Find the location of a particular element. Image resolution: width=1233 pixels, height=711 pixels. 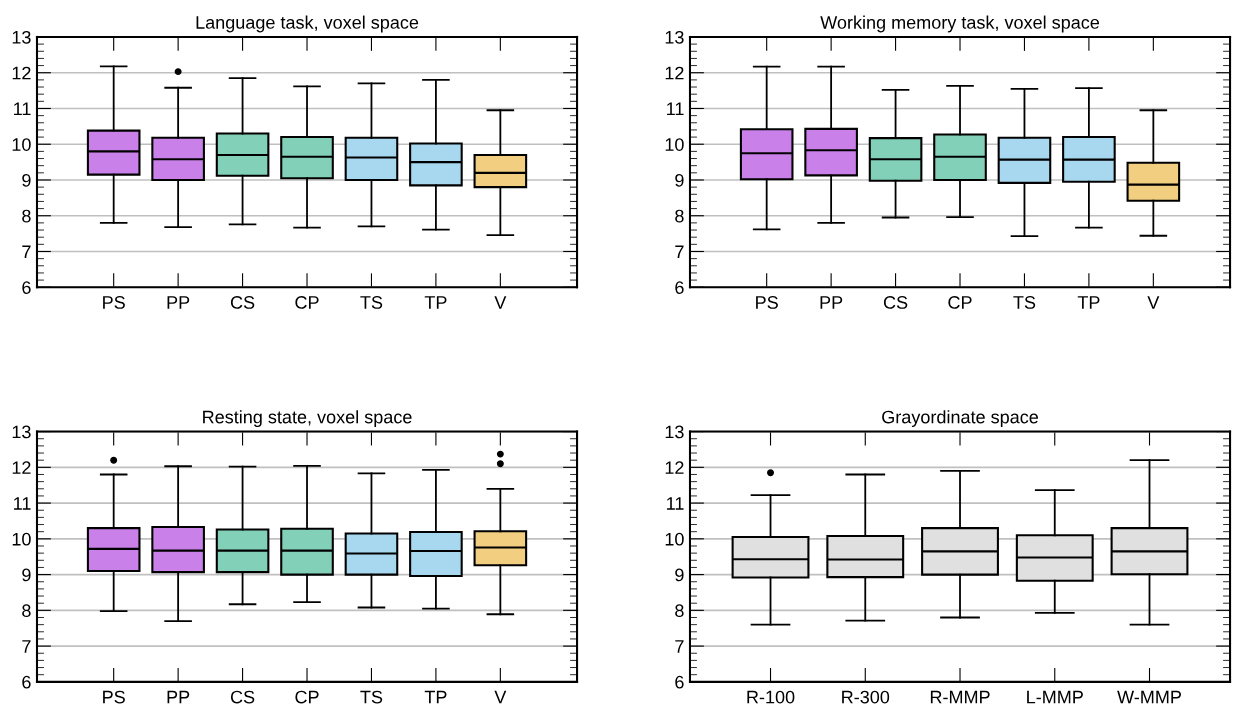

chart-title: Language task, voxel space is located at coordinates (307, 24).